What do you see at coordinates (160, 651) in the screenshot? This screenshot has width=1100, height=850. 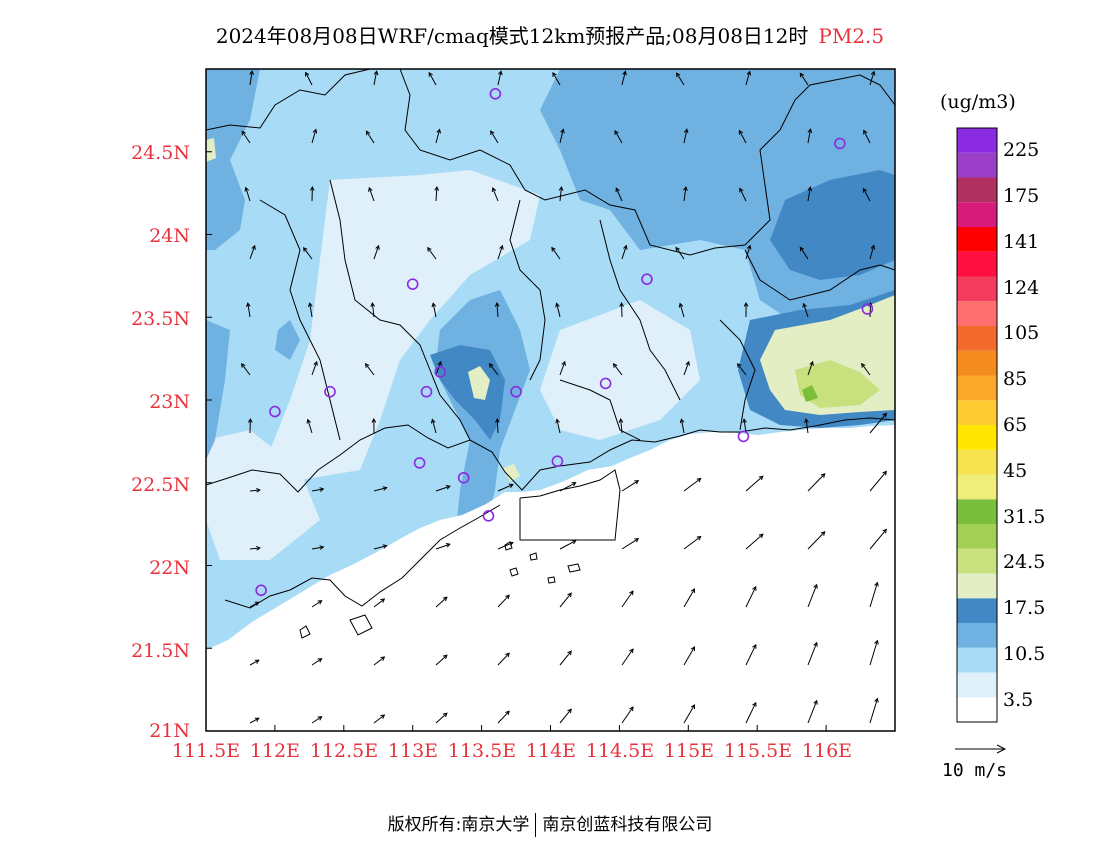 I see `lat-label: 21.5N` at bounding box center [160, 651].